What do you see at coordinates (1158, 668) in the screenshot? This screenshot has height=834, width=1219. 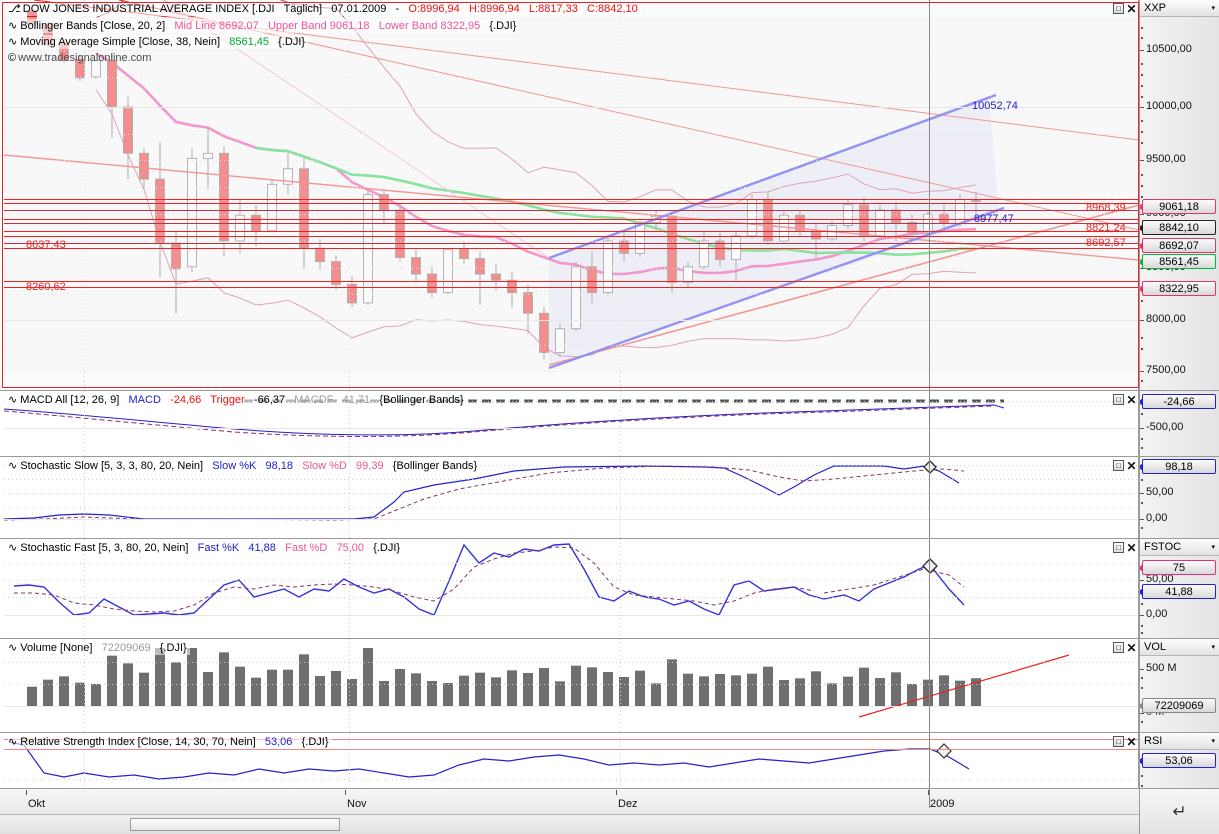 I see `axis-tick: 500 M` at bounding box center [1158, 668].